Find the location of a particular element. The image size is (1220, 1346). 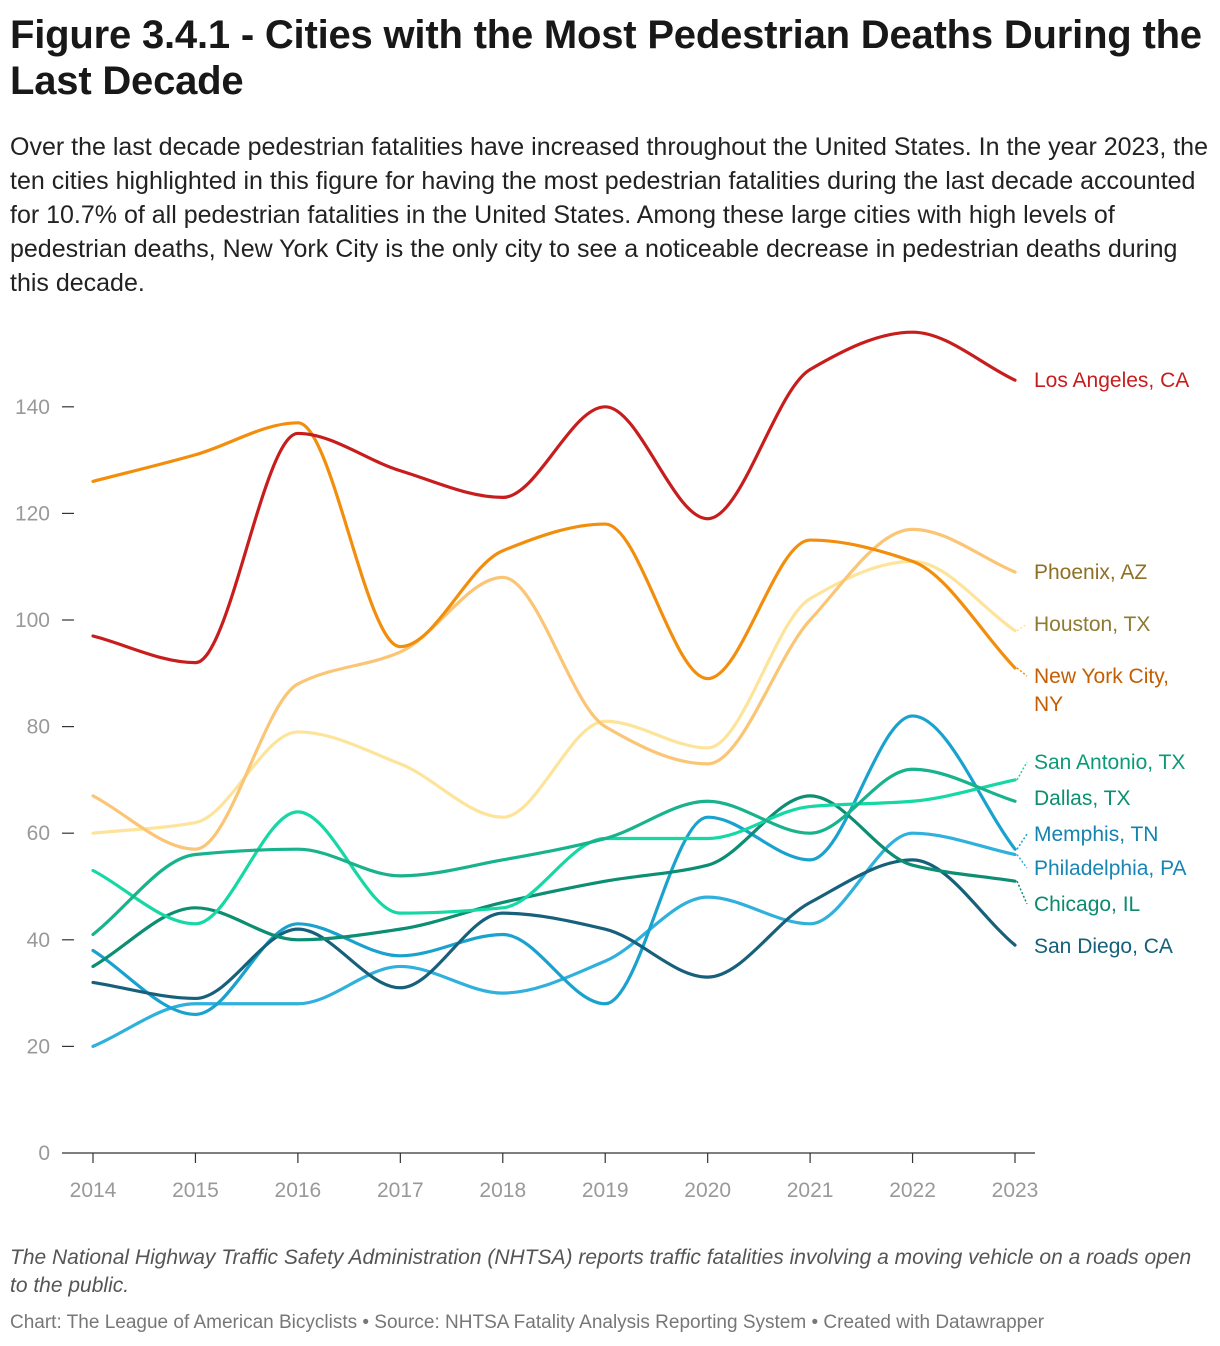

x-tick-label: 2020 is located at coordinates (707, 1190).